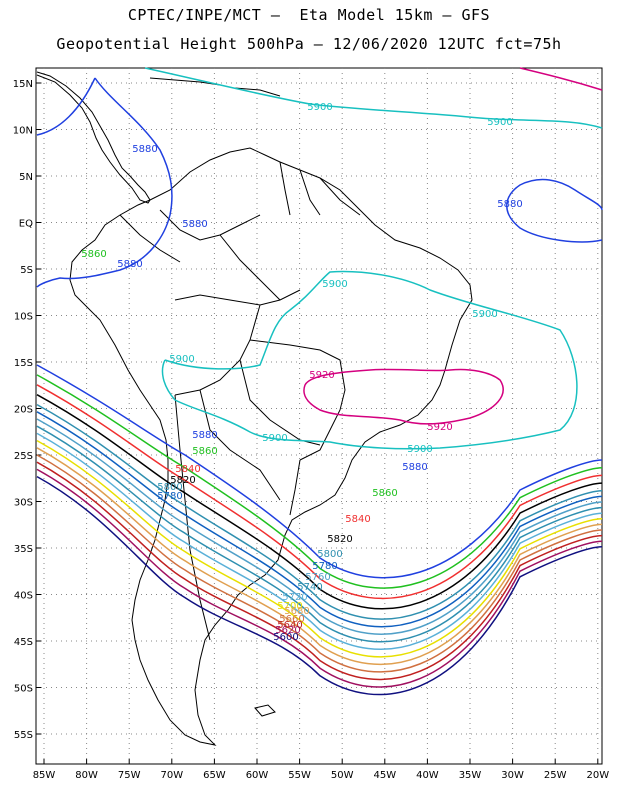 The height and width of the screenshot is (800, 618). I want to click on lat-tick-label: 20S, so click(23, 410).